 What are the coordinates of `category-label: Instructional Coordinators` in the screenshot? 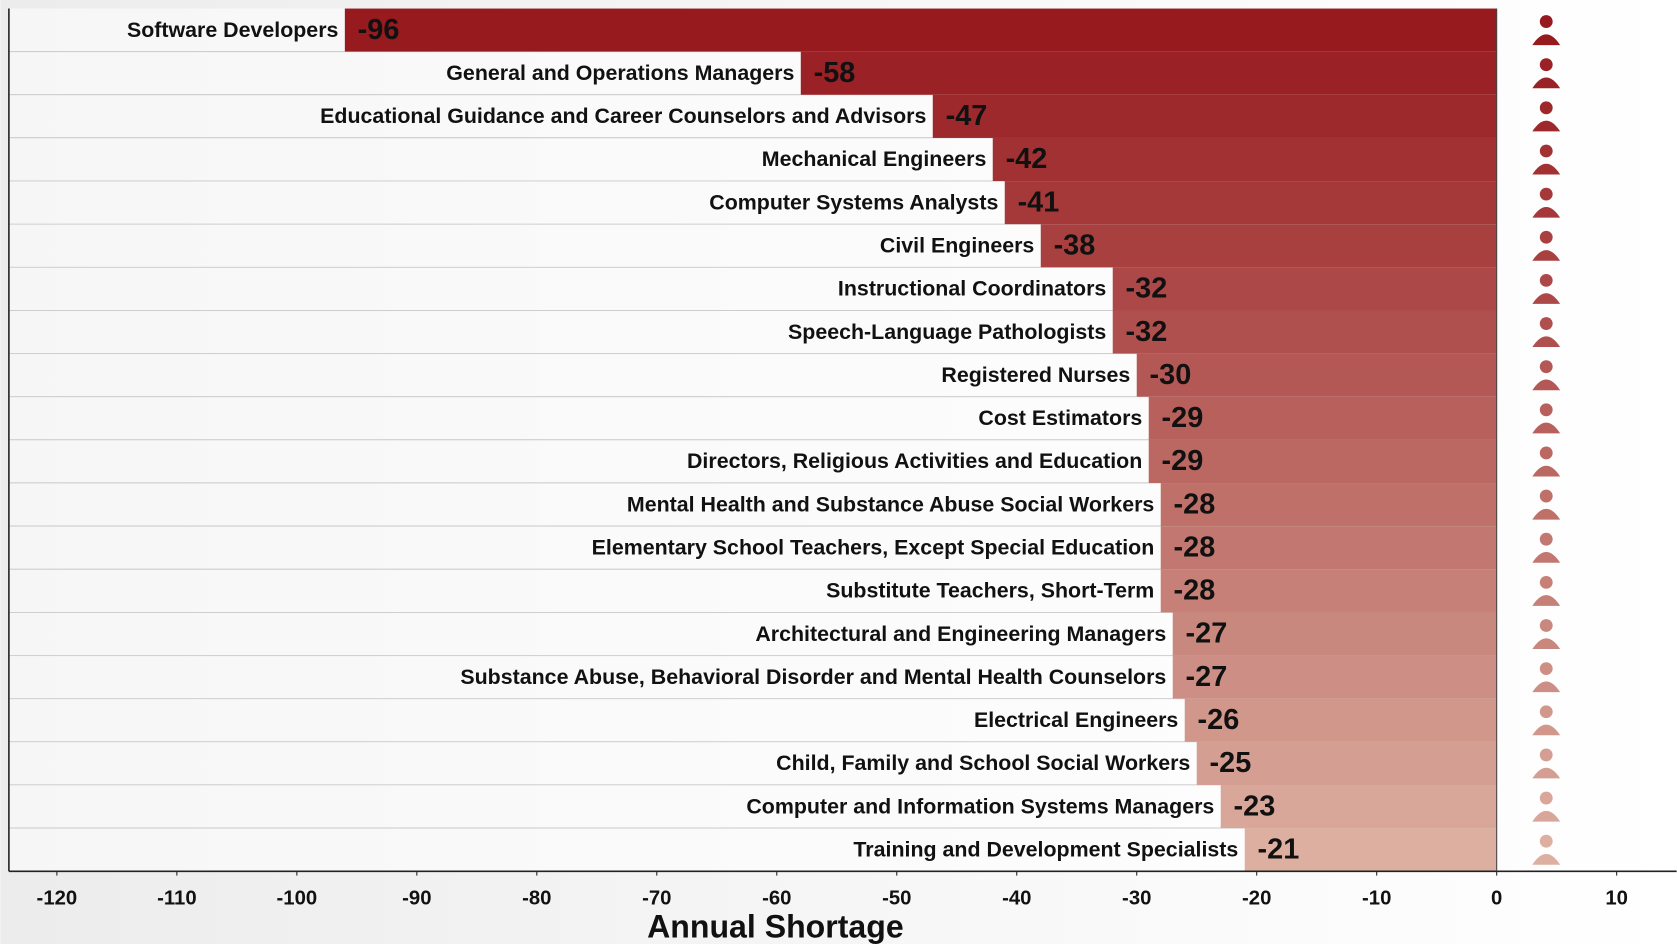 It's located at (972, 289).